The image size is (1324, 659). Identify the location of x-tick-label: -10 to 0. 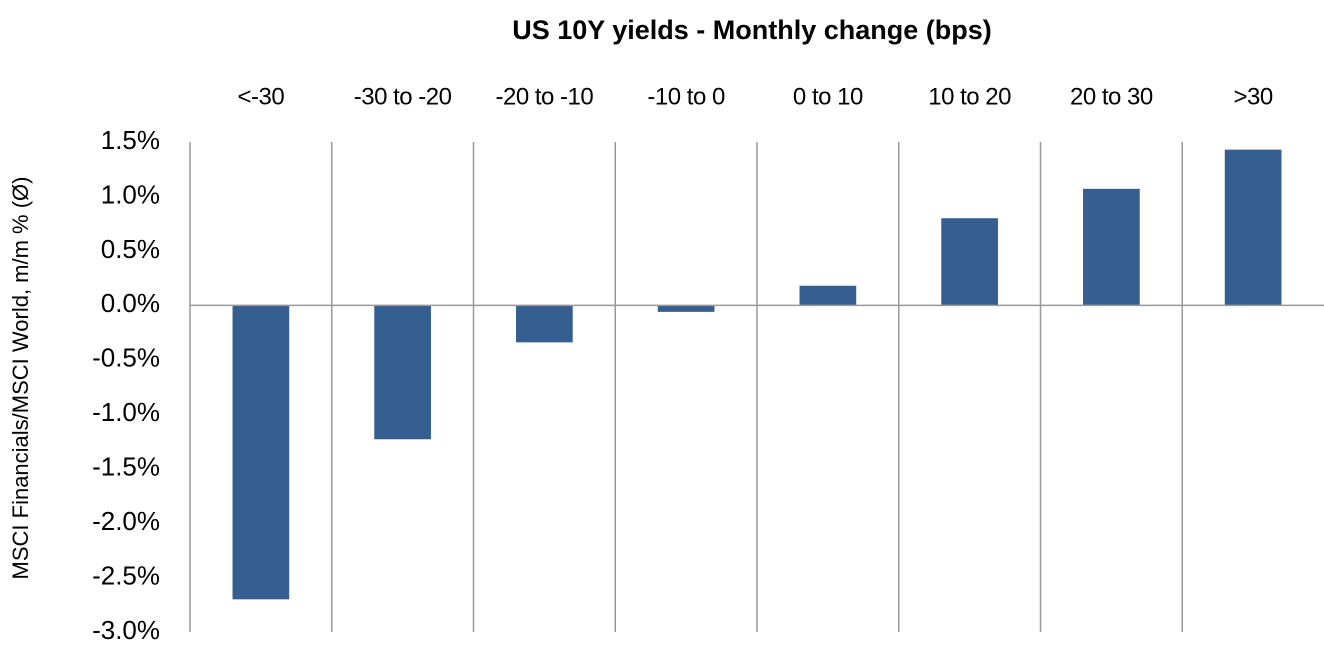
(686, 96).